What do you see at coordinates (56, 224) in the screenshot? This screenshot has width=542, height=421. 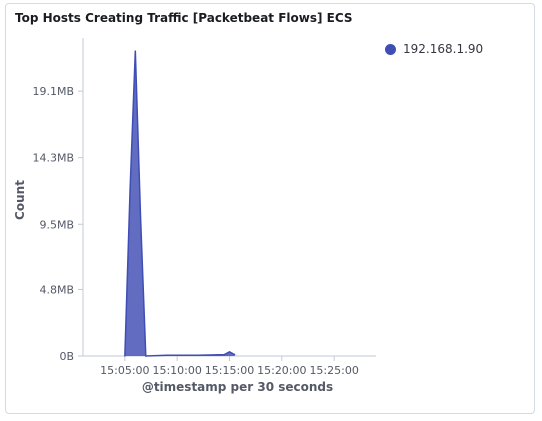 I see `y-tick-label: 9.5MB` at bounding box center [56, 224].